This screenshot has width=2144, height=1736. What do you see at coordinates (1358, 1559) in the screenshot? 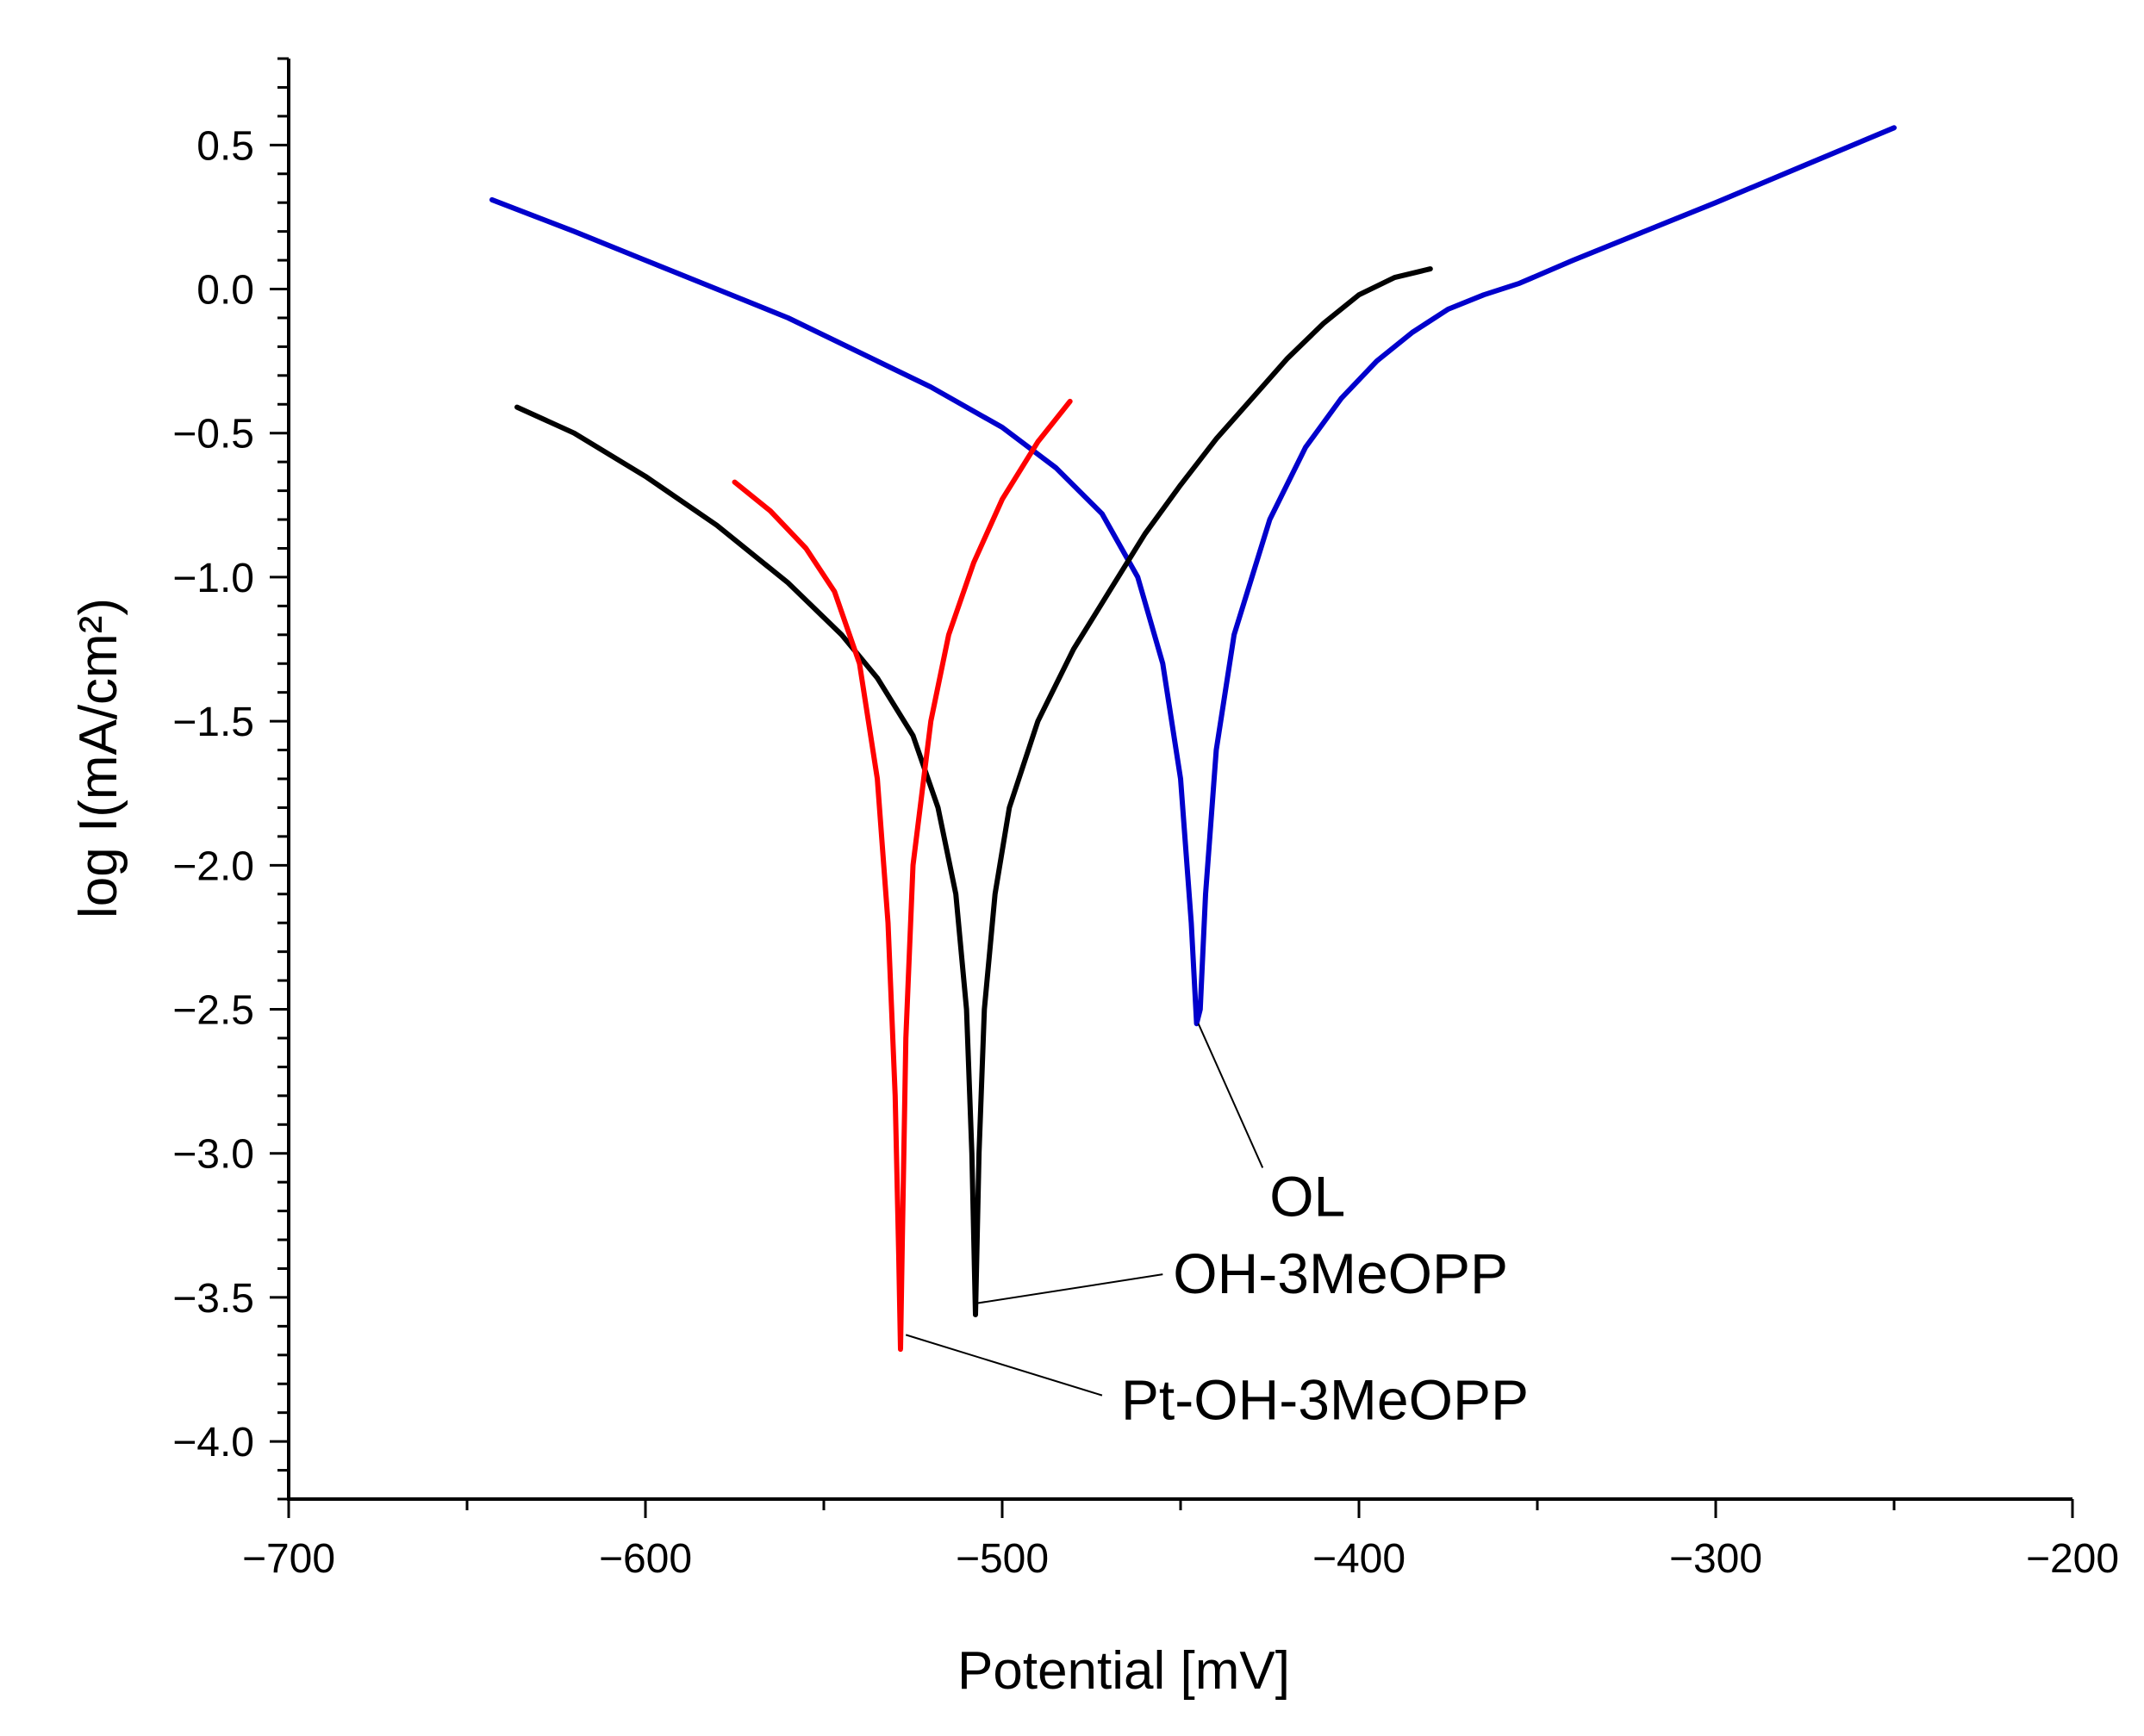
I see `x-tick-label: −400` at bounding box center [1358, 1559].